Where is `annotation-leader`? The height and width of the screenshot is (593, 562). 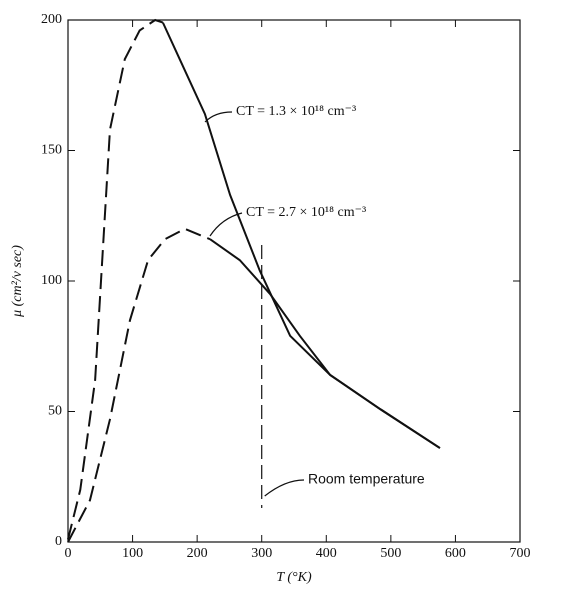 annotation-leader is located at coordinates (284, 488).